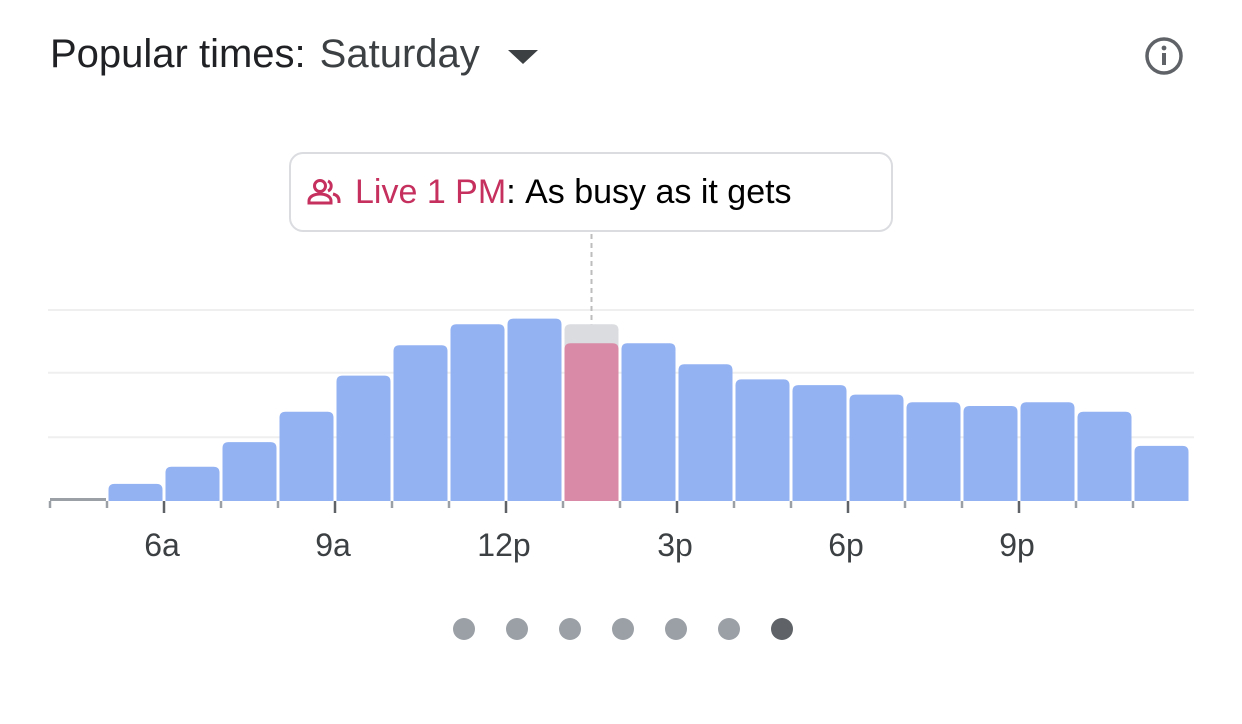 This screenshot has height=724, width=1242. What do you see at coordinates (534, 409) in the screenshot?
I see `bar-12p` at bounding box center [534, 409].